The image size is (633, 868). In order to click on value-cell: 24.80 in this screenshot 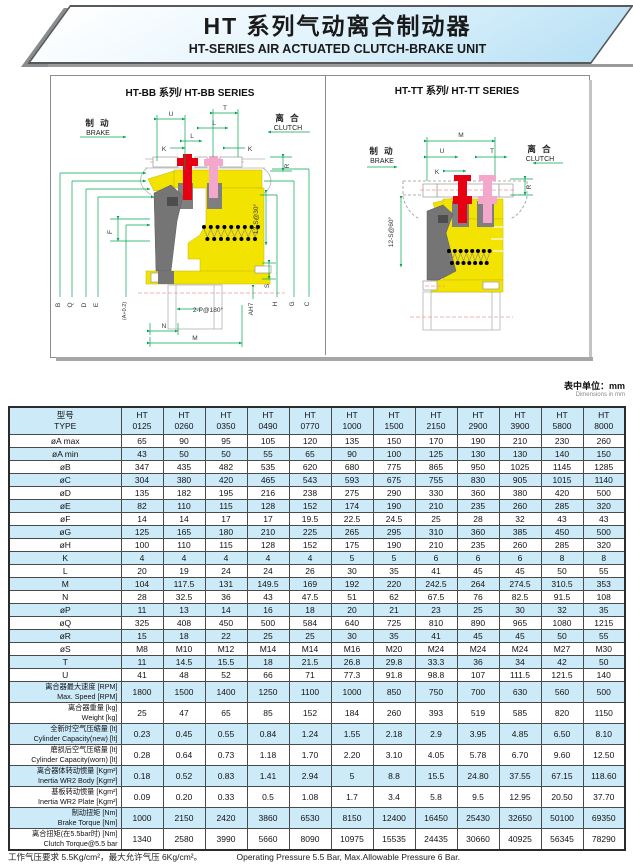, I will do `click(478, 776)`.